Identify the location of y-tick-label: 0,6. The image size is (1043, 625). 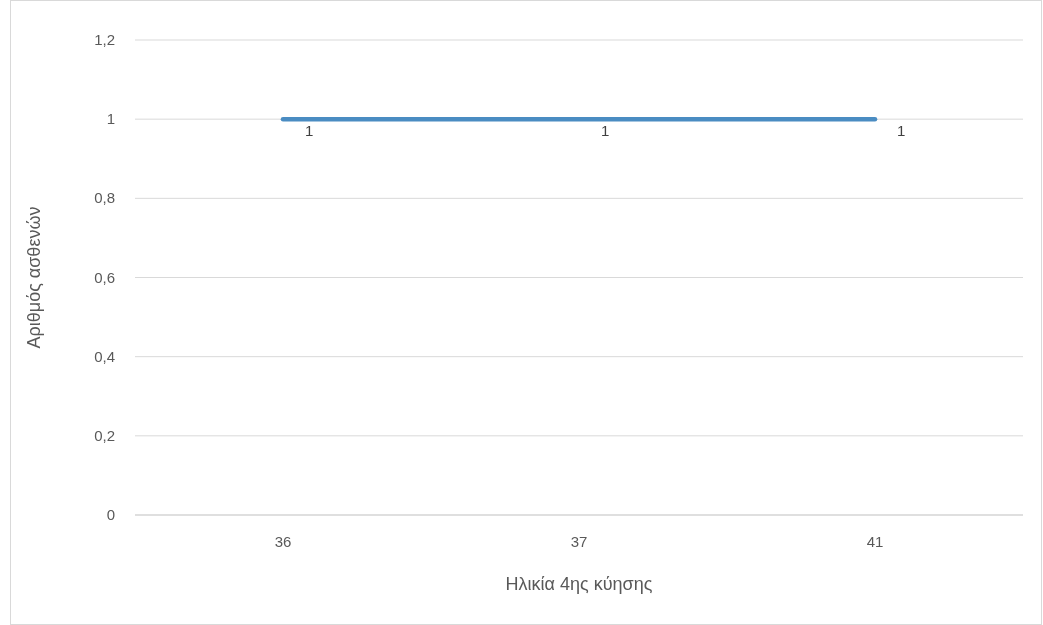
(104, 277).